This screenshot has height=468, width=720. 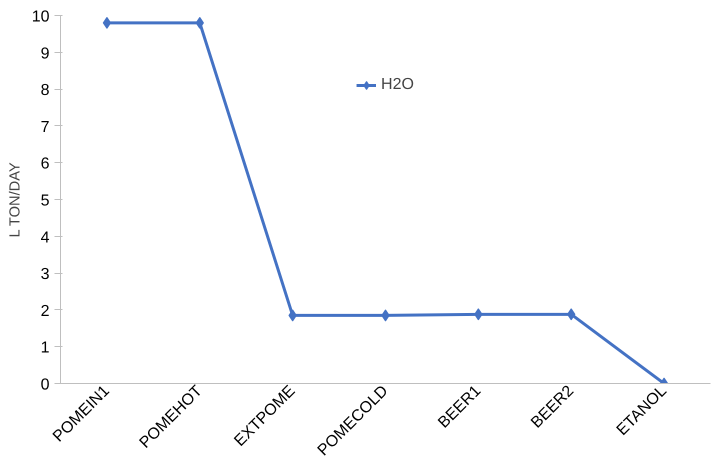 What do you see at coordinates (45, 53) in the screenshot?
I see `y-tick-label: 9` at bounding box center [45, 53].